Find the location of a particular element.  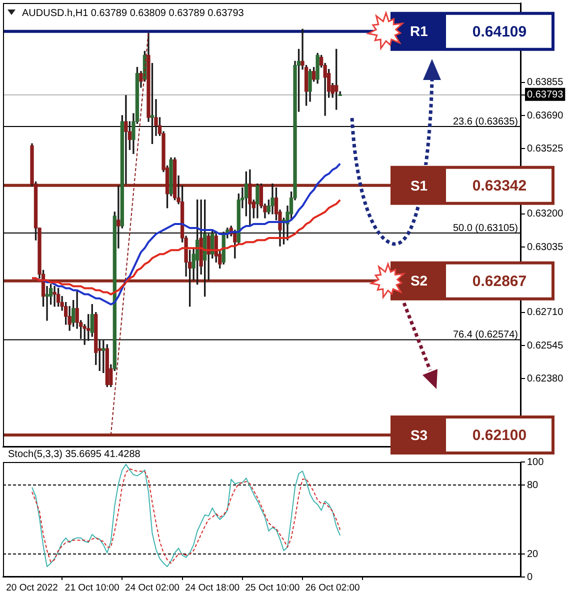

x-tick-label: 24 Oct 18:00 is located at coordinates (212, 588).